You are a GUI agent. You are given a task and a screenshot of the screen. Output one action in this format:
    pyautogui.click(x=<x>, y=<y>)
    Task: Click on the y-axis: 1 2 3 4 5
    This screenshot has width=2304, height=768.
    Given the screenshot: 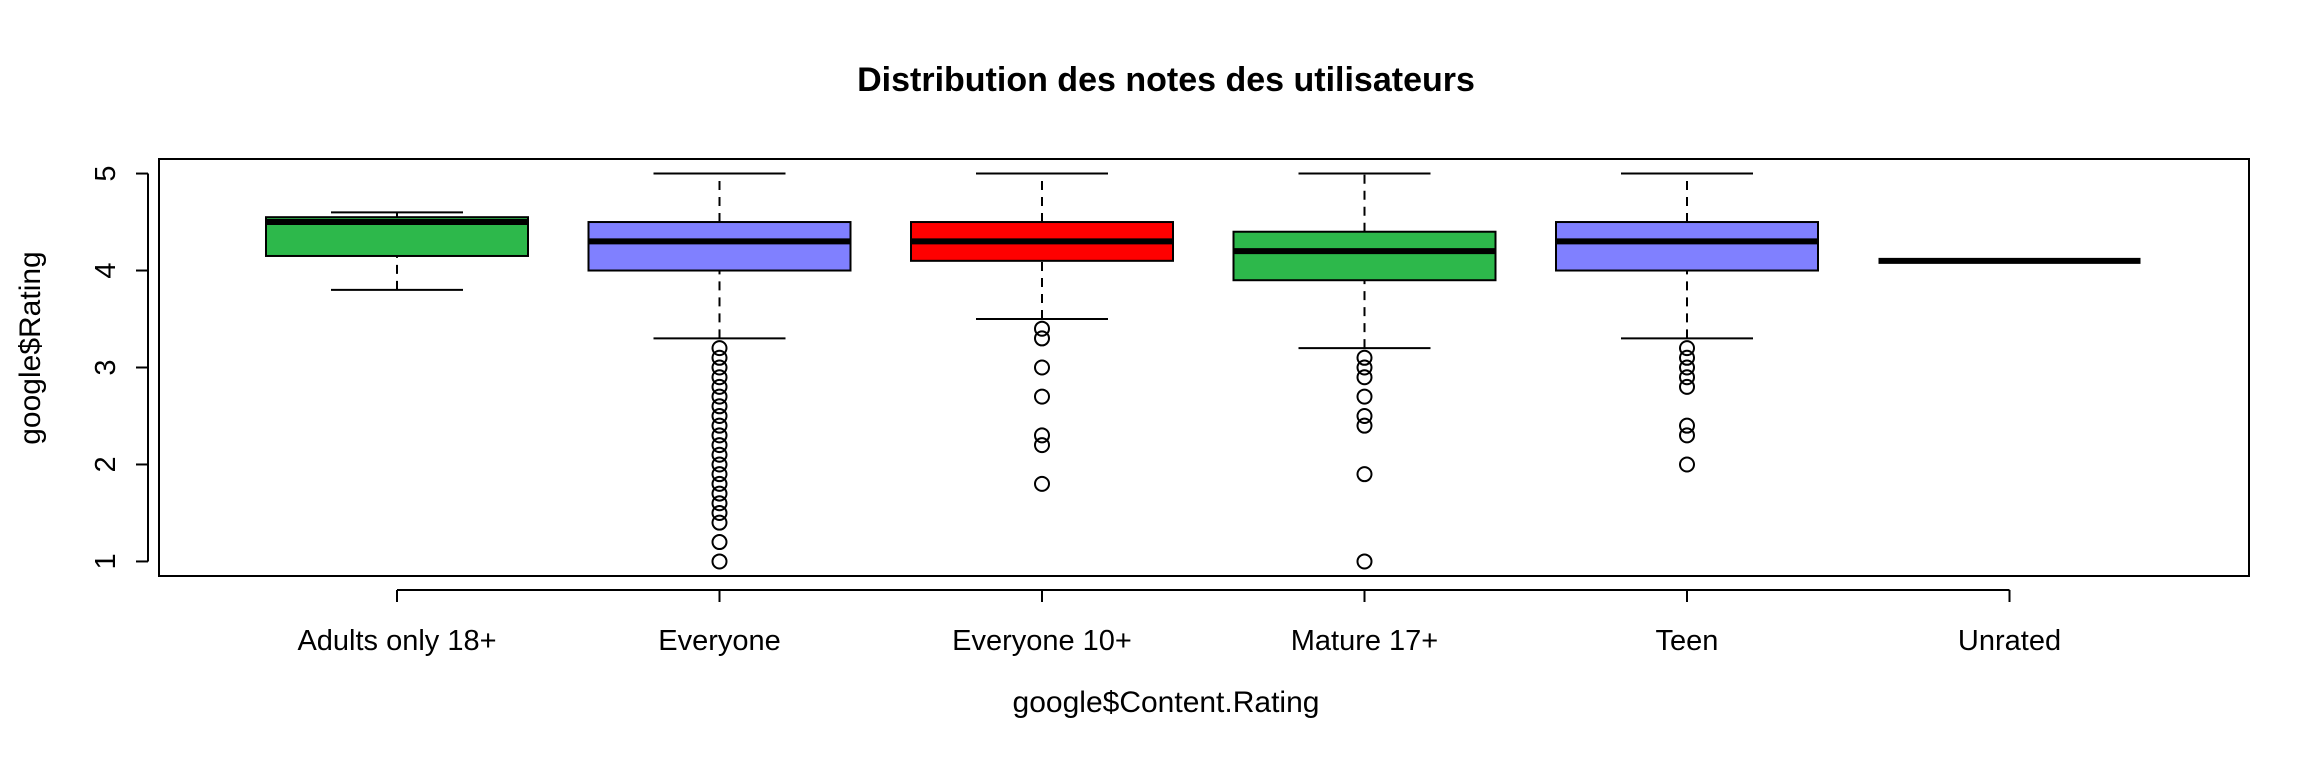 What is the action you would take?
    pyautogui.click(x=119, y=367)
    